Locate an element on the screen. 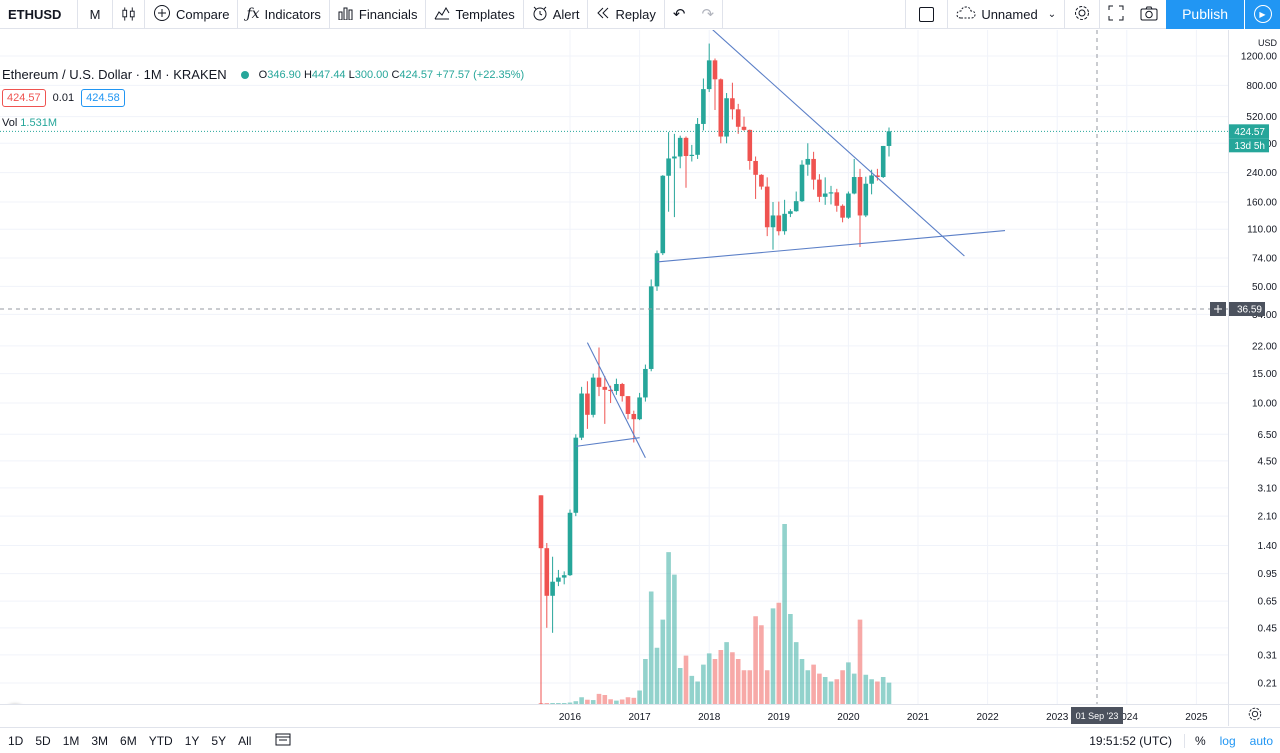 The width and height of the screenshot is (1280, 753). alert-button: Alert is located at coordinates (556, 14).